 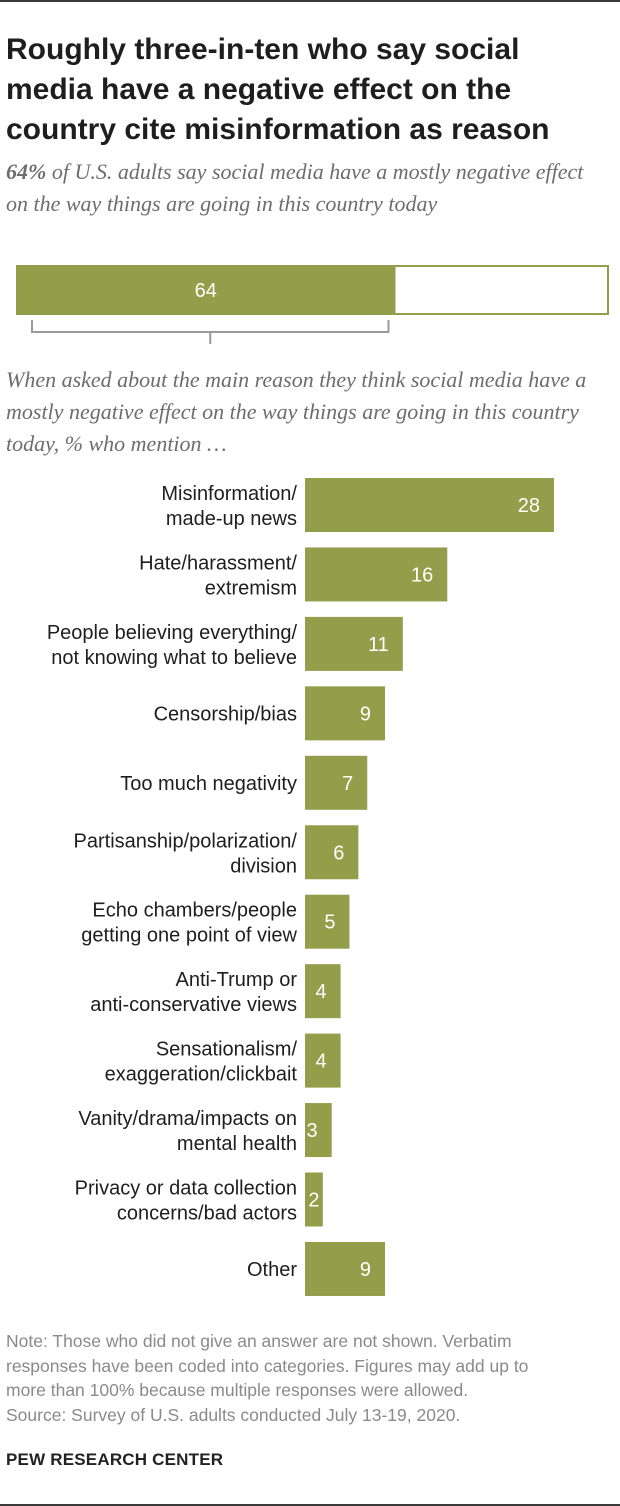 What do you see at coordinates (529, 506) in the screenshot?
I see `bar-value-label: 28` at bounding box center [529, 506].